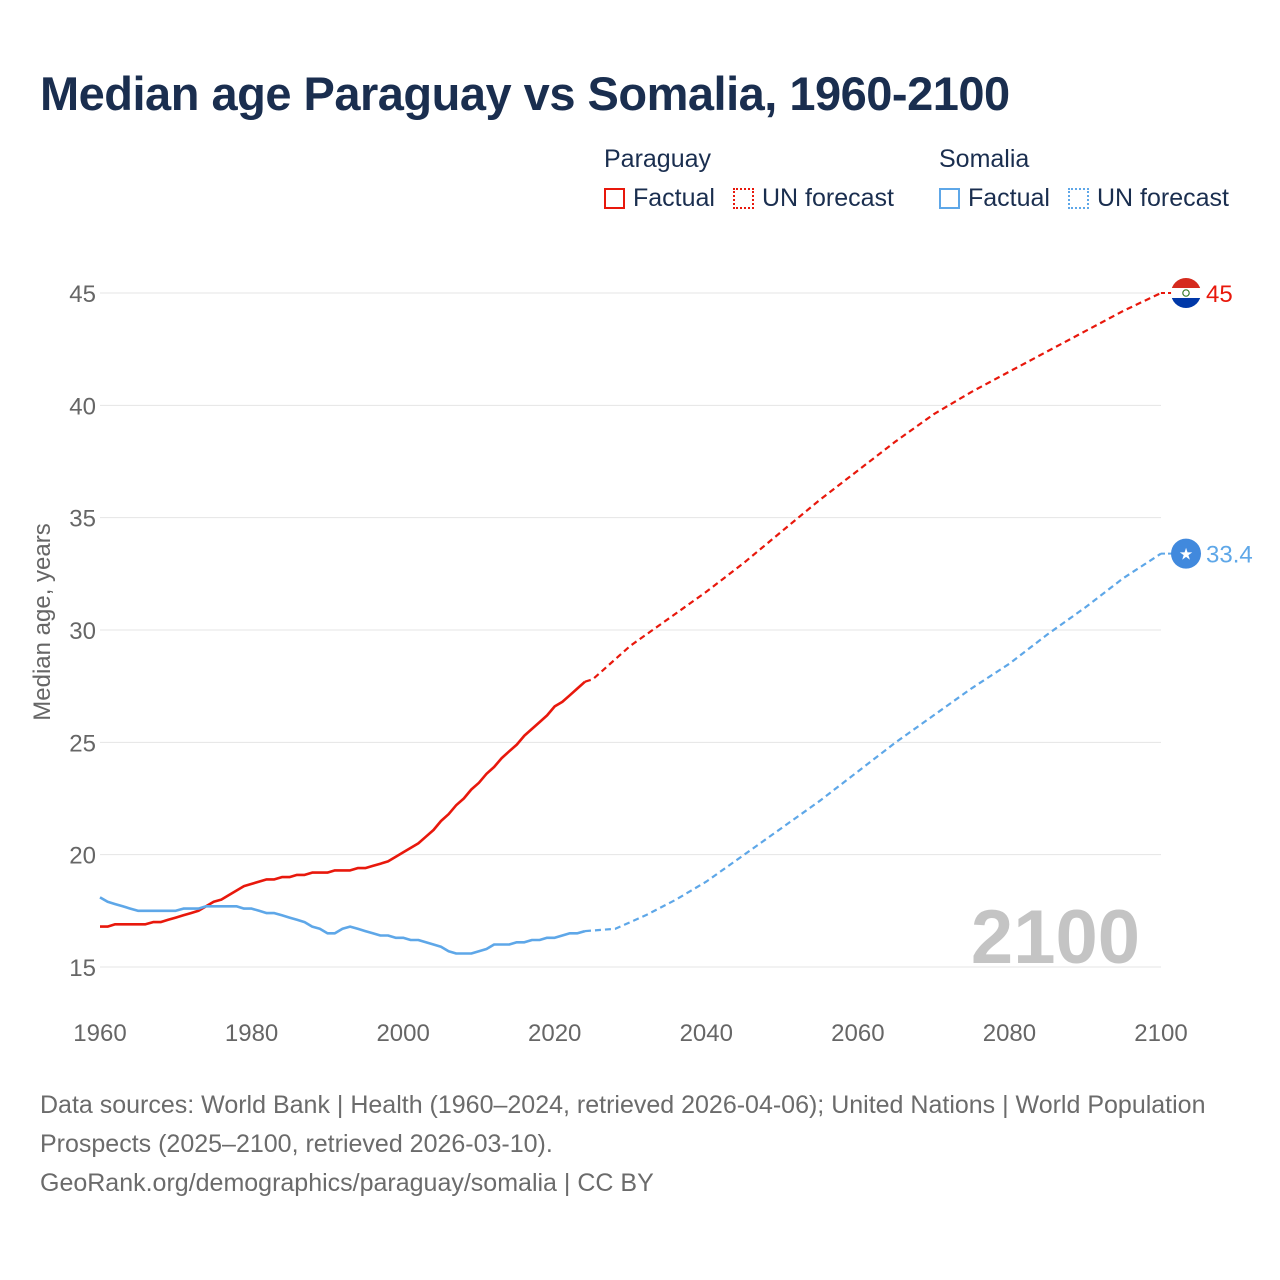 The width and height of the screenshot is (1280, 1280). Describe the element at coordinates (949, 198) in the screenshot. I see `somalia-factual-swatch-icon` at that location.